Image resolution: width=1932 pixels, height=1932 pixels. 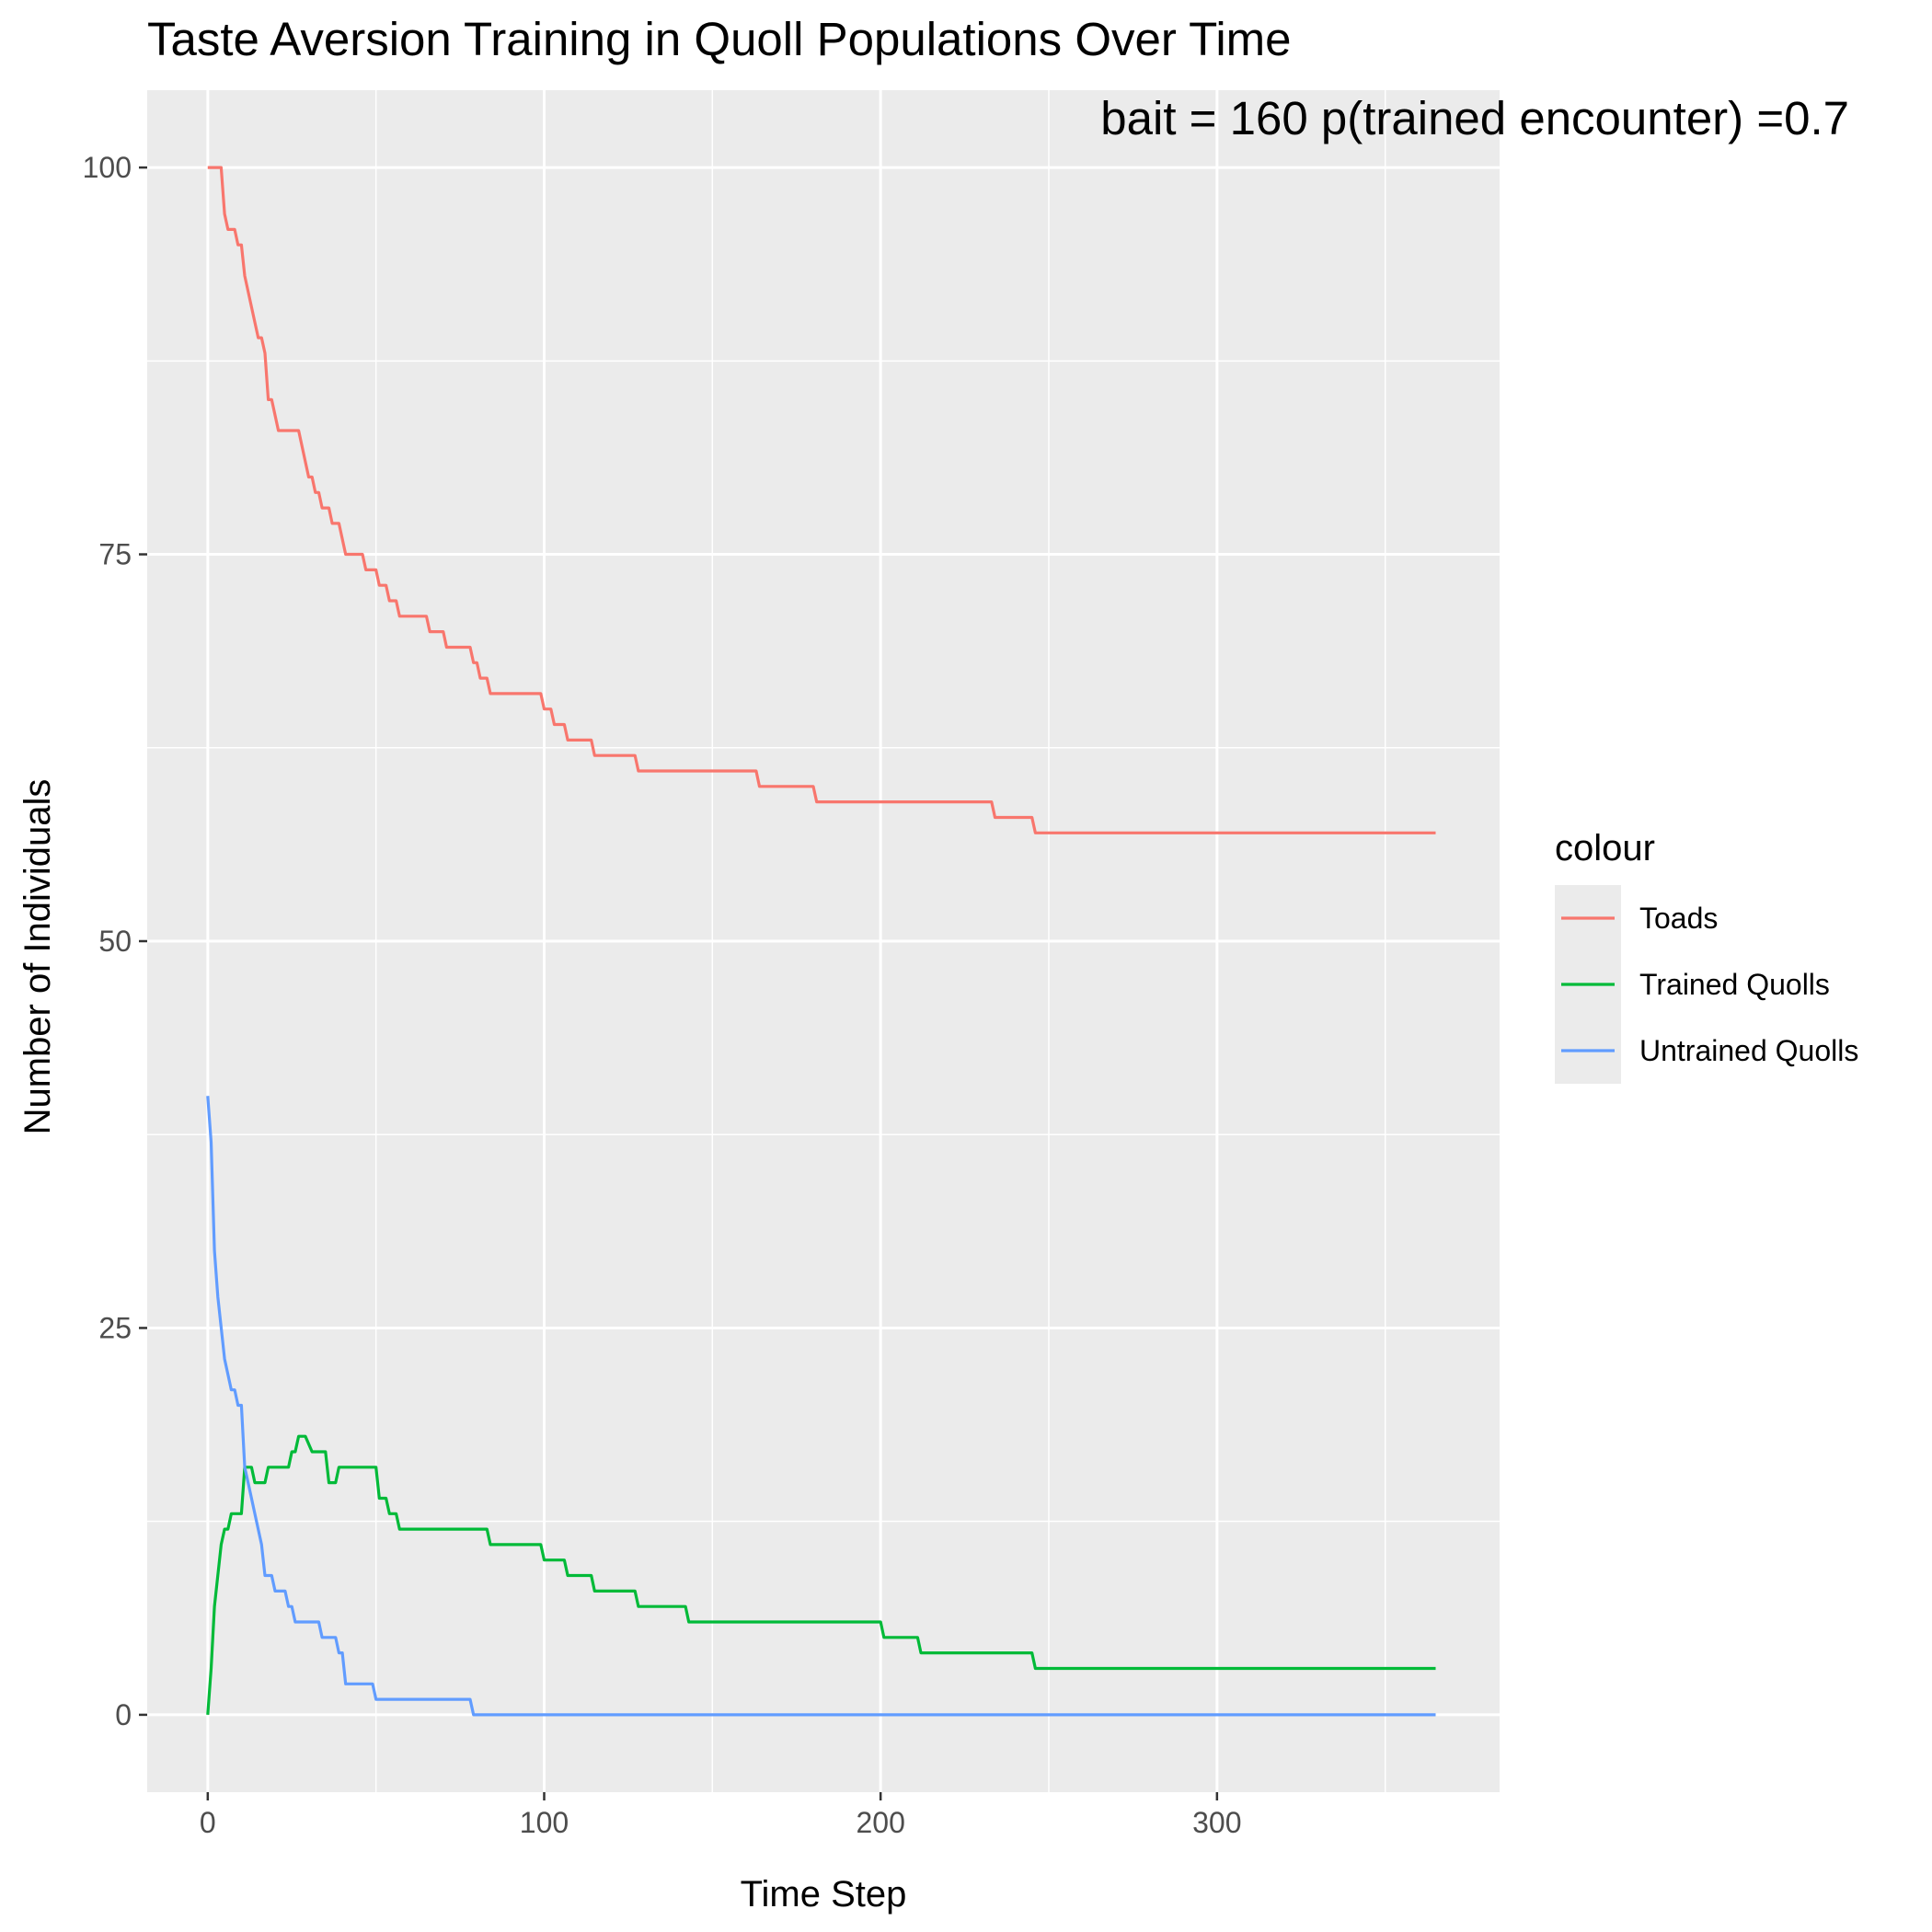 I want to click on x-tick-label: 0, so click(x=208, y=1822).